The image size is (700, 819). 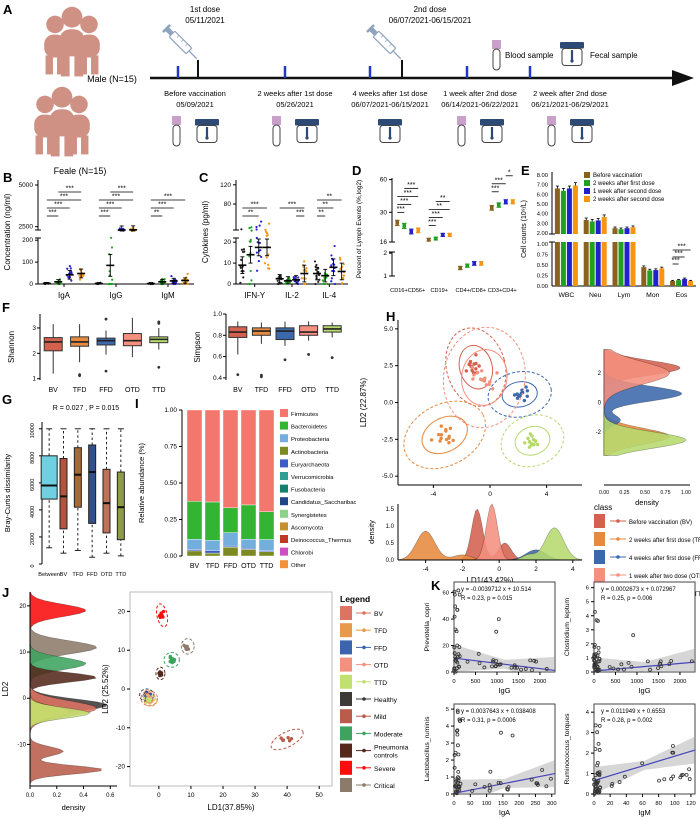 I want to click on svg-text: Bray-Curtis dissimilarity, so click(x=7, y=493).